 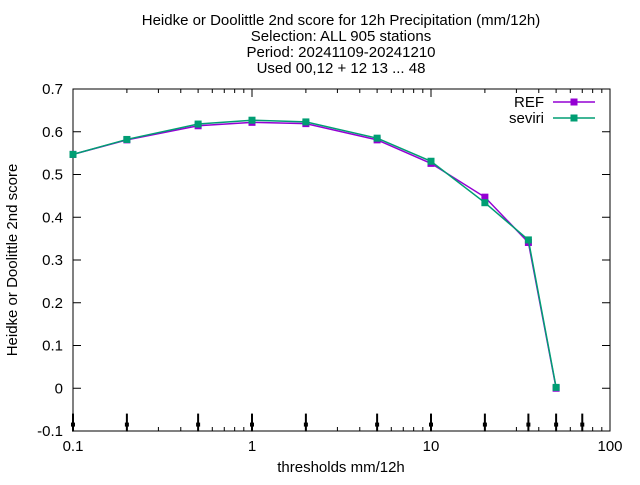 What do you see at coordinates (52, 346) in the screenshot?
I see `y-tick-label: 0.1` at bounding box center [52, 346].